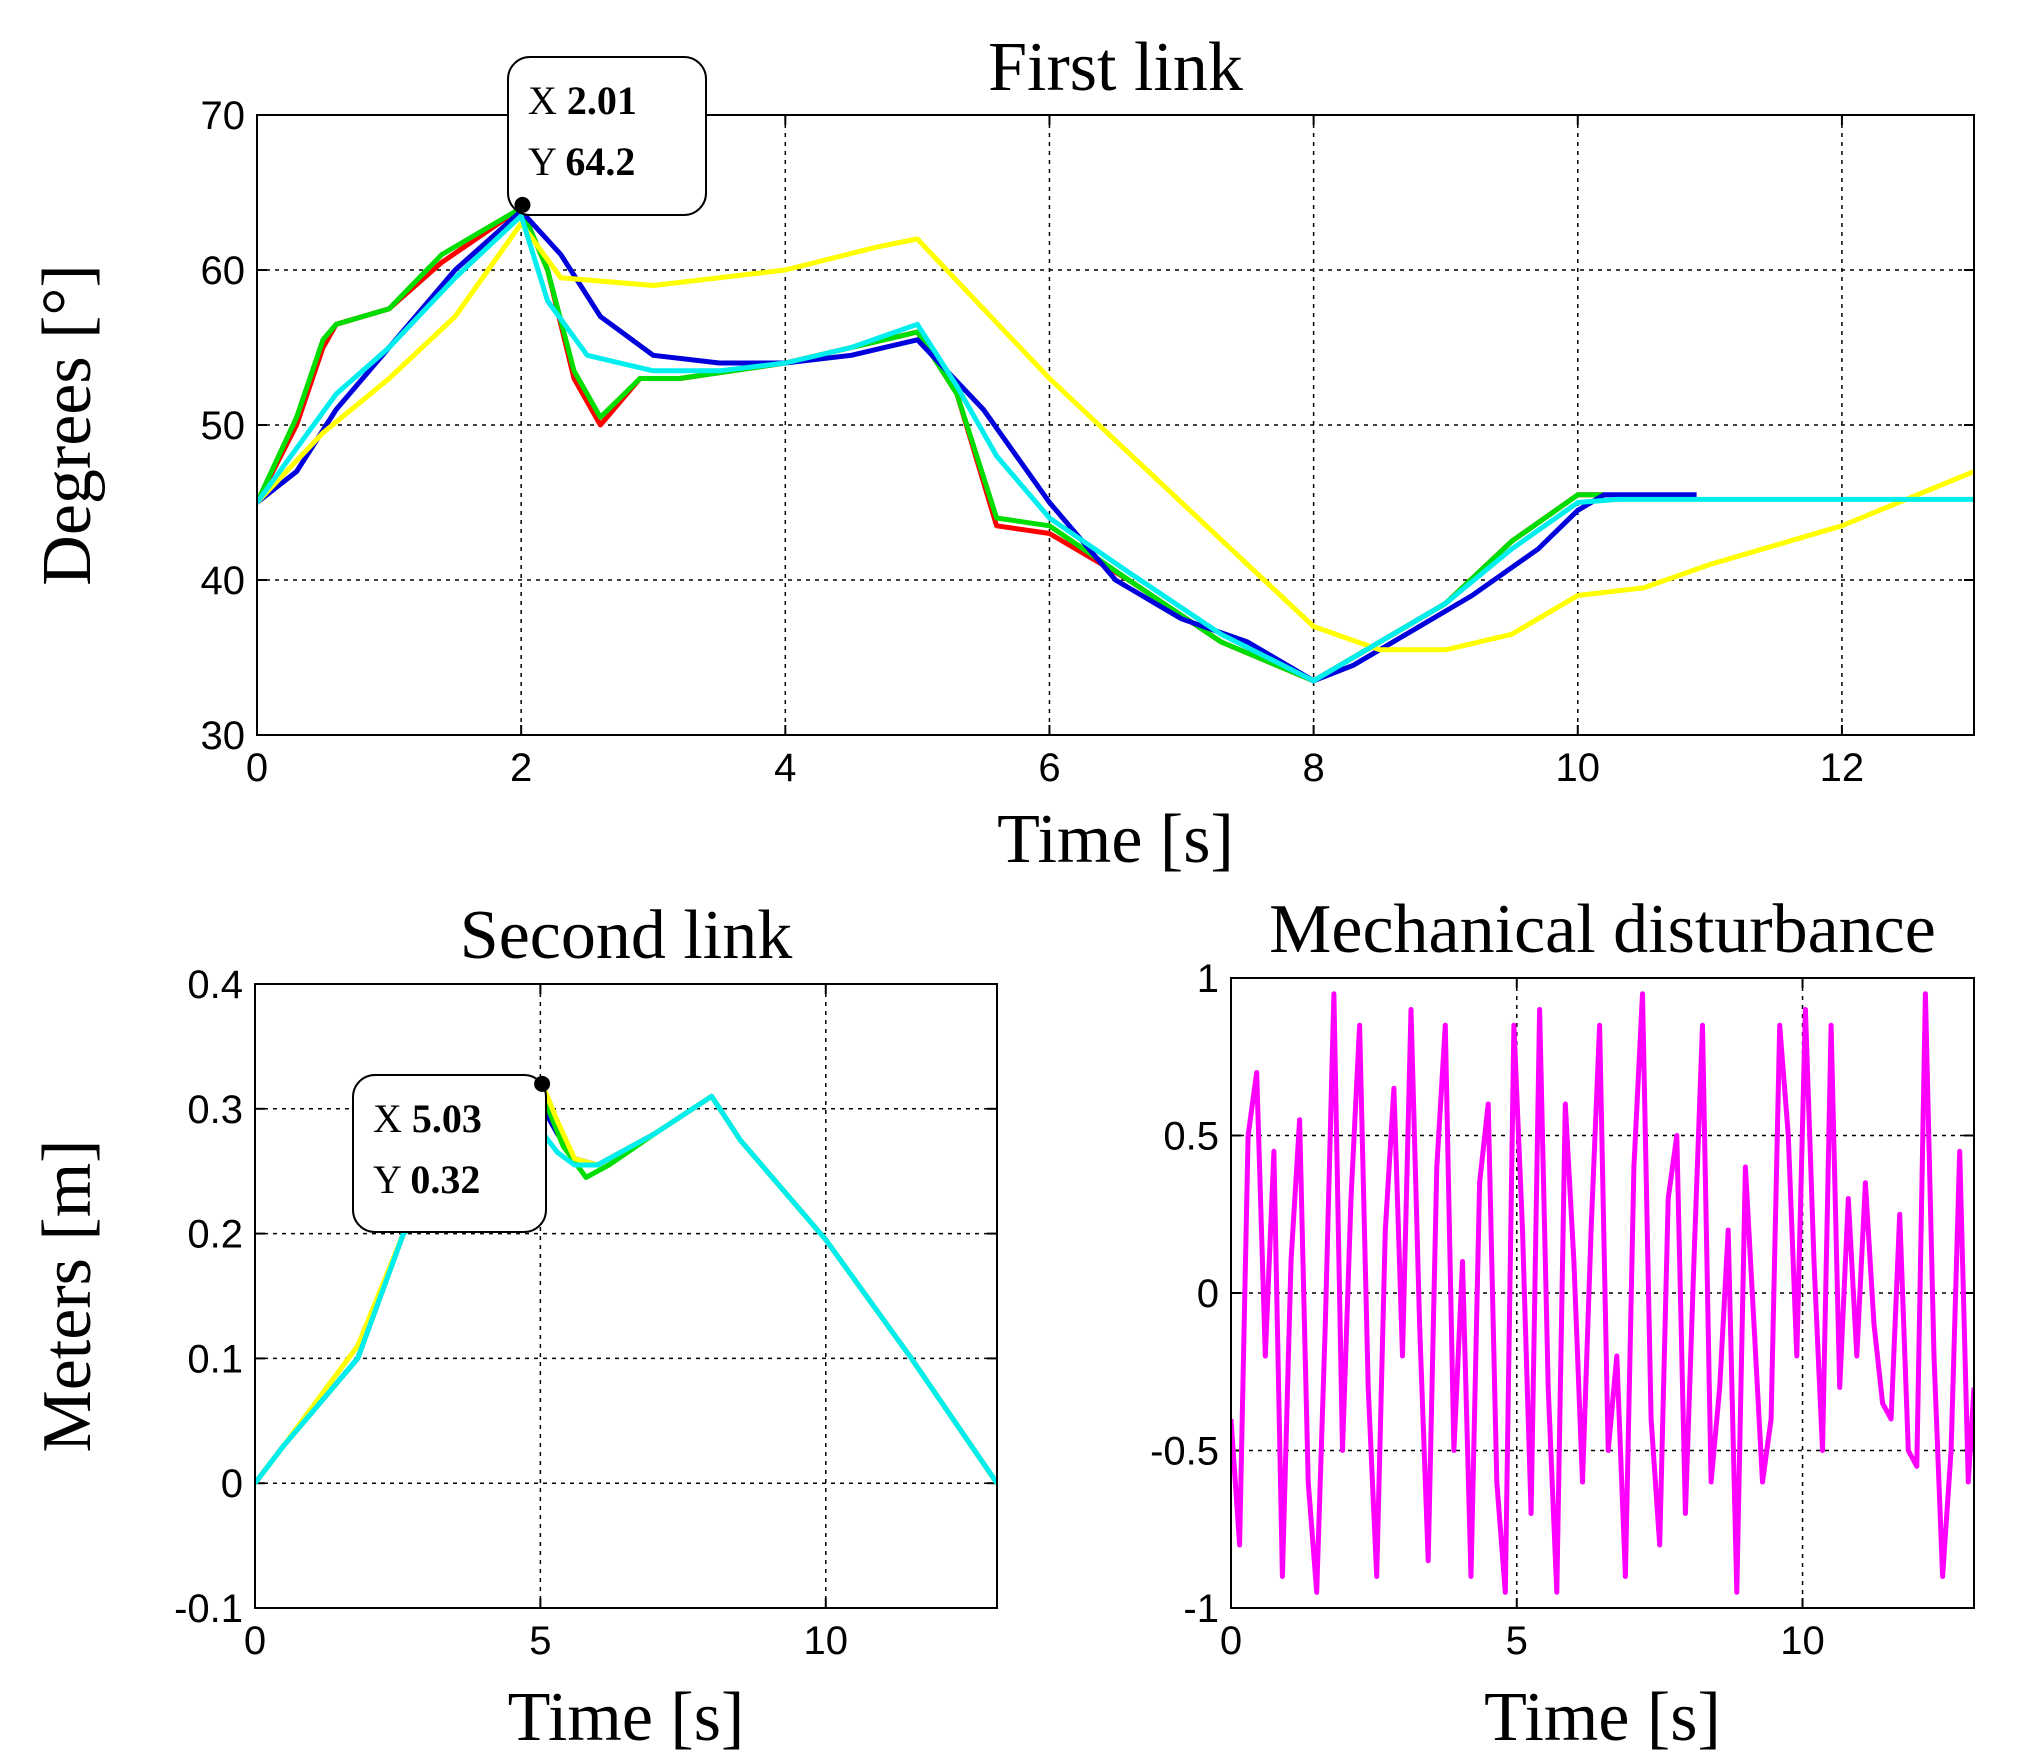 This screenshot has width=2019, height=1757. What do you see at coordinates (67, 424) in the screenshot?
I see `y-axis-label: Degrees [°]` at bounding box center [67, 424].